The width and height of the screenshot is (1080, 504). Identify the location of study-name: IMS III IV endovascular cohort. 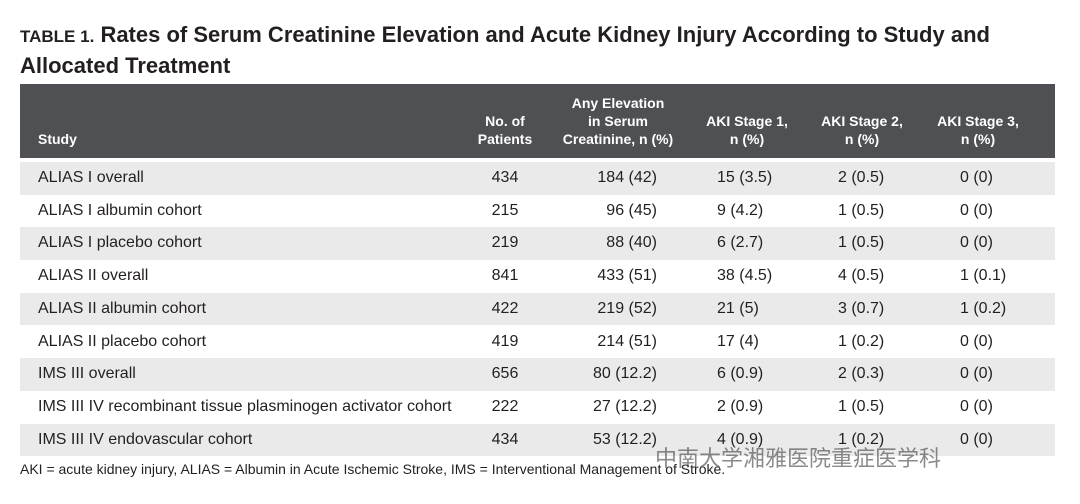
(145, 439).